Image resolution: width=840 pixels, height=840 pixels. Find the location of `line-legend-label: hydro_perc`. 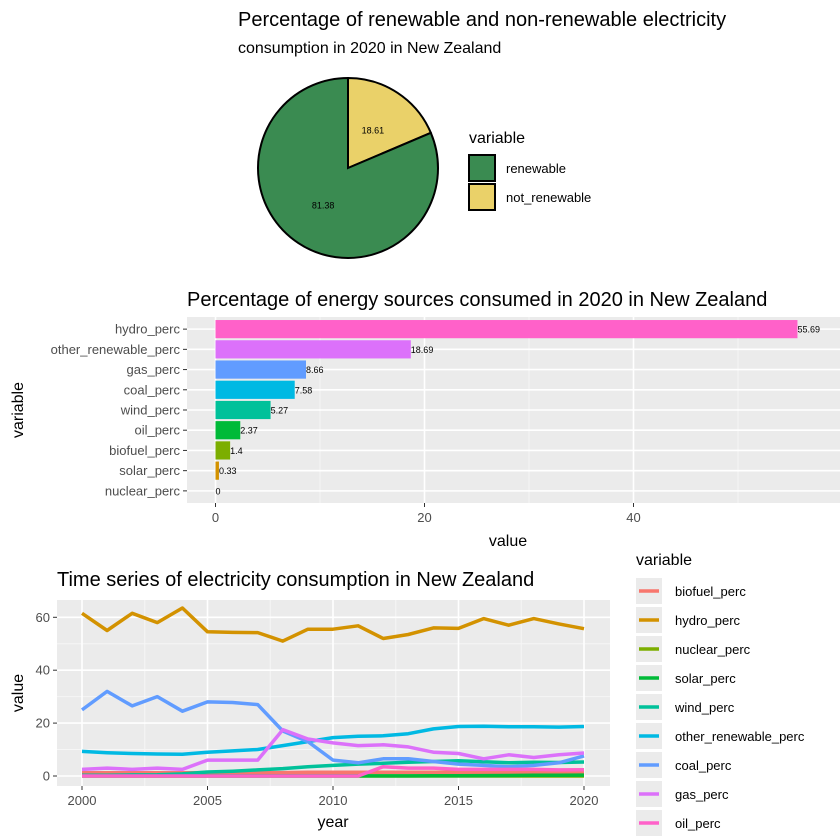

line-legend-label: hydro_perc is located at coordinates (708, 620).